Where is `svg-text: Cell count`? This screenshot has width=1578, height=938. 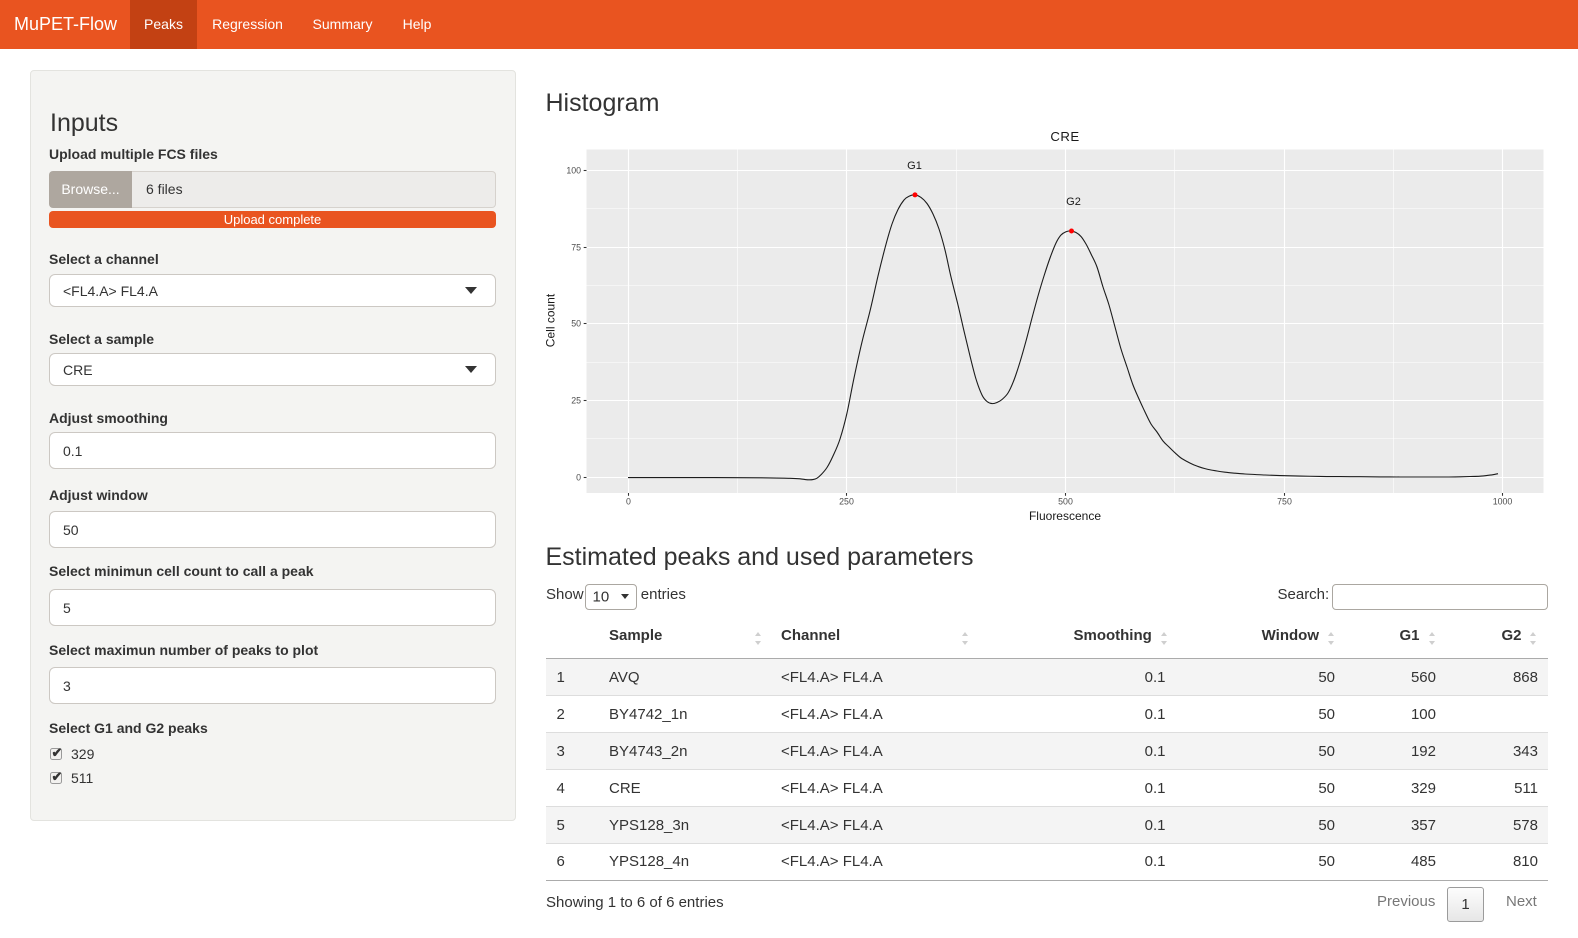
svg-text: Cell count is located at coordinates (552, 320).